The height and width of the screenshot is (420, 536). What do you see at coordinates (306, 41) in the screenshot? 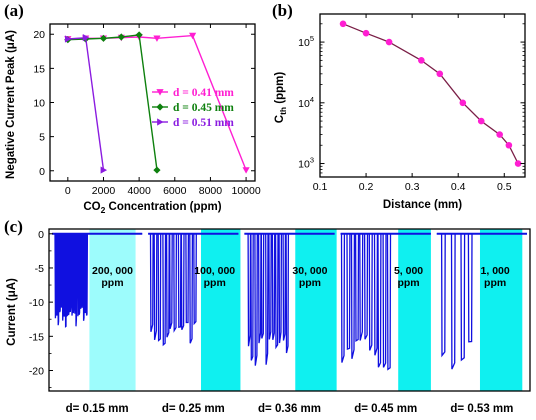
I see `y-tick-label: 10⁵` at bounding box center [306, 41].